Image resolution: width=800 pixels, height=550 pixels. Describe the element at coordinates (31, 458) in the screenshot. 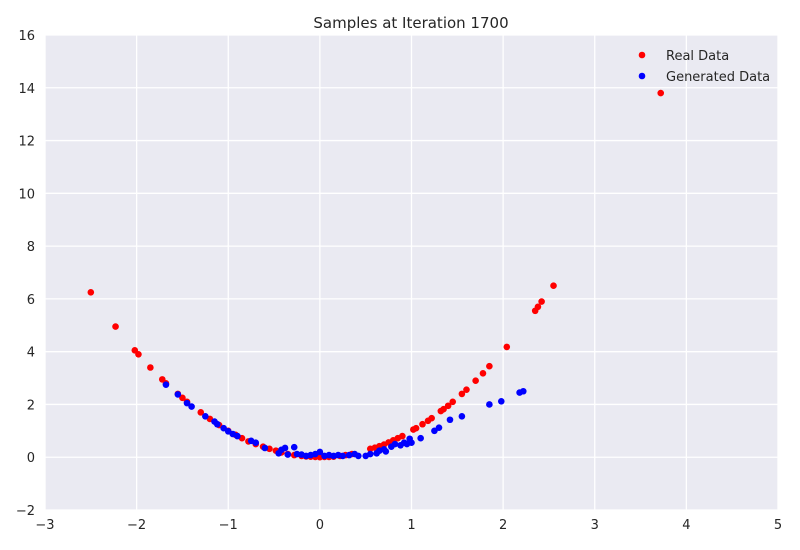

I see `y-tick-label: 0` at that location.